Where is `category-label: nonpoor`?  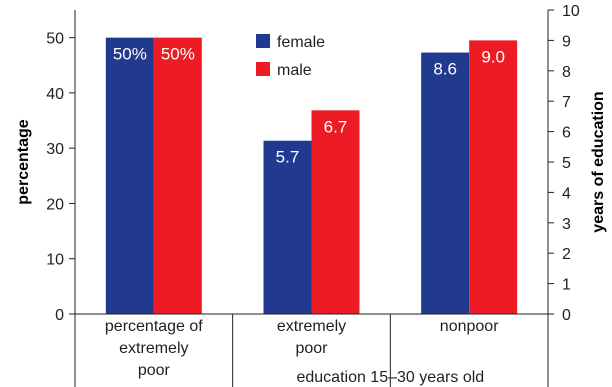 category-label: nonpoor is located at coordinates (469, 326).